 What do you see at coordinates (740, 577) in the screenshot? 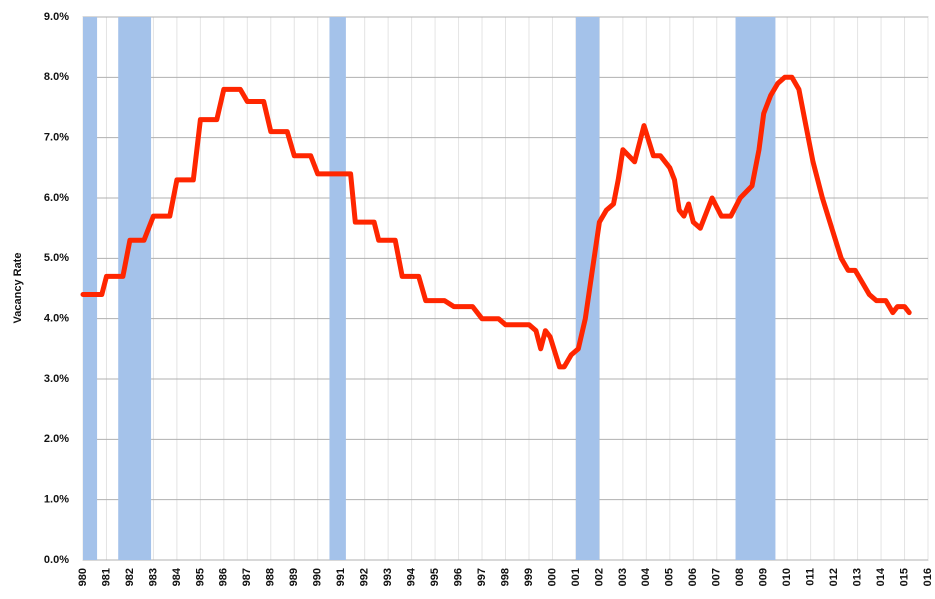
I see `x-tick-label: 008` at bounding box center [740, 577].